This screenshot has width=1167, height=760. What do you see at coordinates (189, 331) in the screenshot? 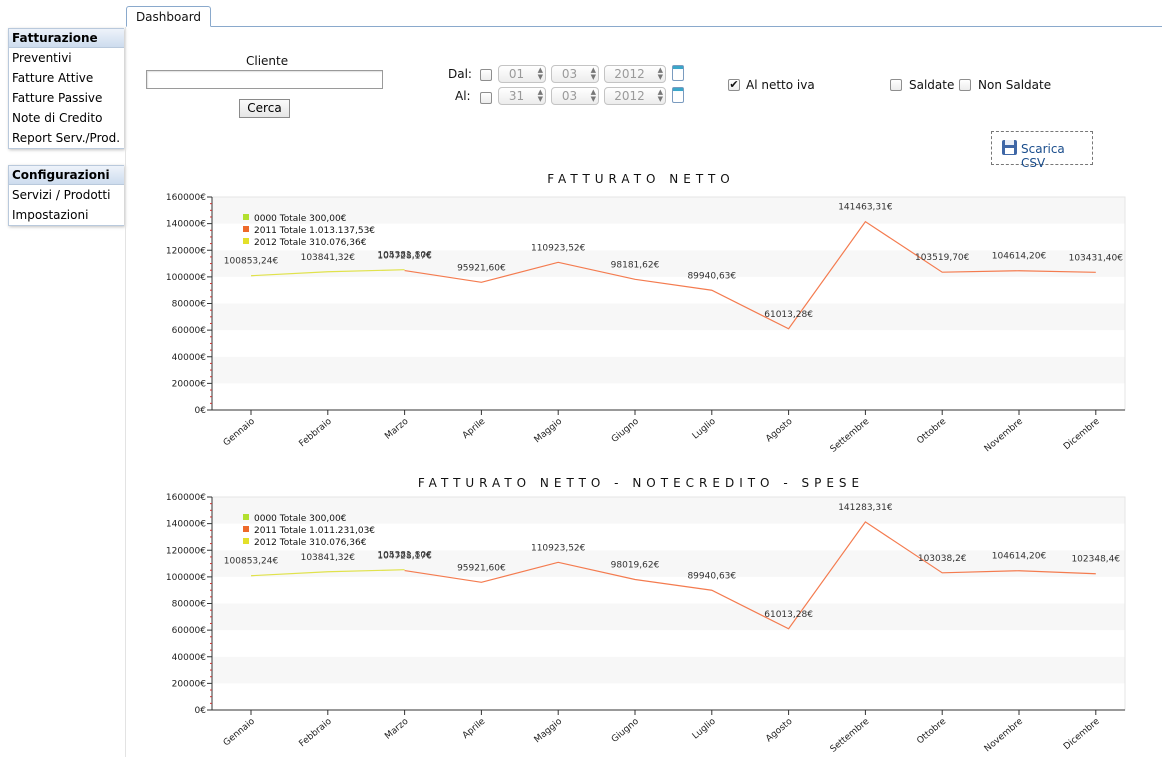
I see `y-tick-label: 60000€` at bounding box center [189, 331].